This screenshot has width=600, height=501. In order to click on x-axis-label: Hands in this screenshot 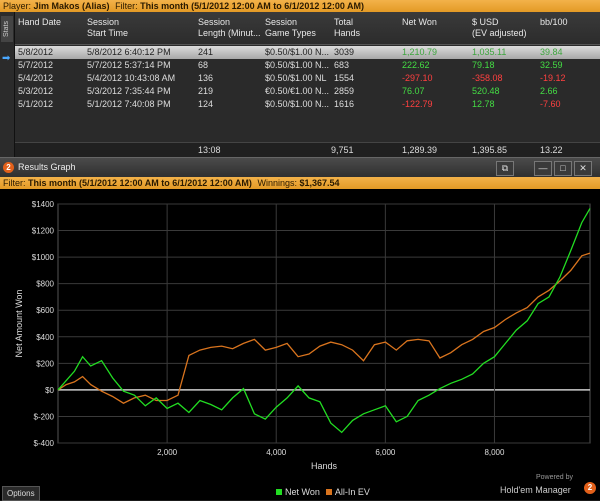, I will do `click(324, 466)`.